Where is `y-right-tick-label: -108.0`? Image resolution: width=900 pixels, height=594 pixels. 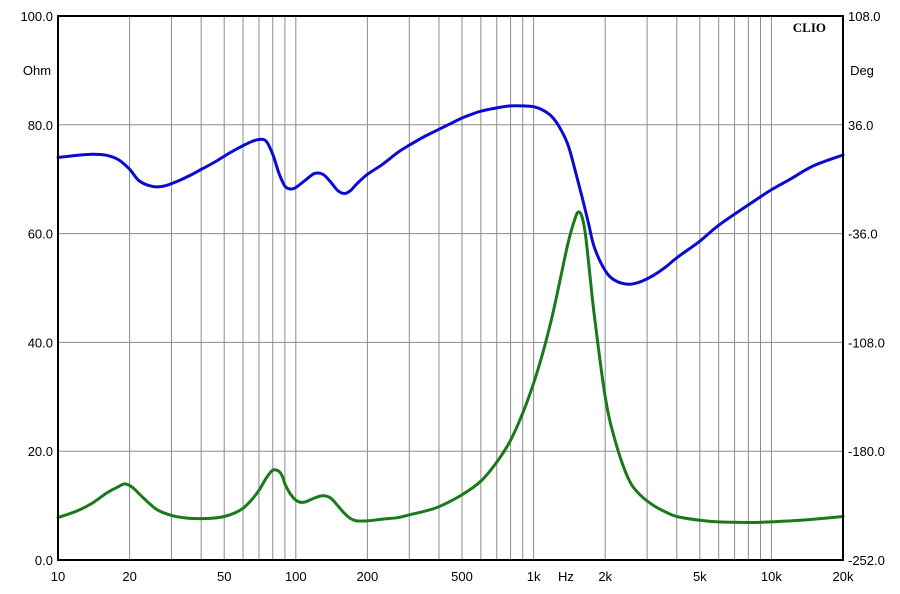
y-right-tick-label: -108.0 is located at coordinates (866, 342).